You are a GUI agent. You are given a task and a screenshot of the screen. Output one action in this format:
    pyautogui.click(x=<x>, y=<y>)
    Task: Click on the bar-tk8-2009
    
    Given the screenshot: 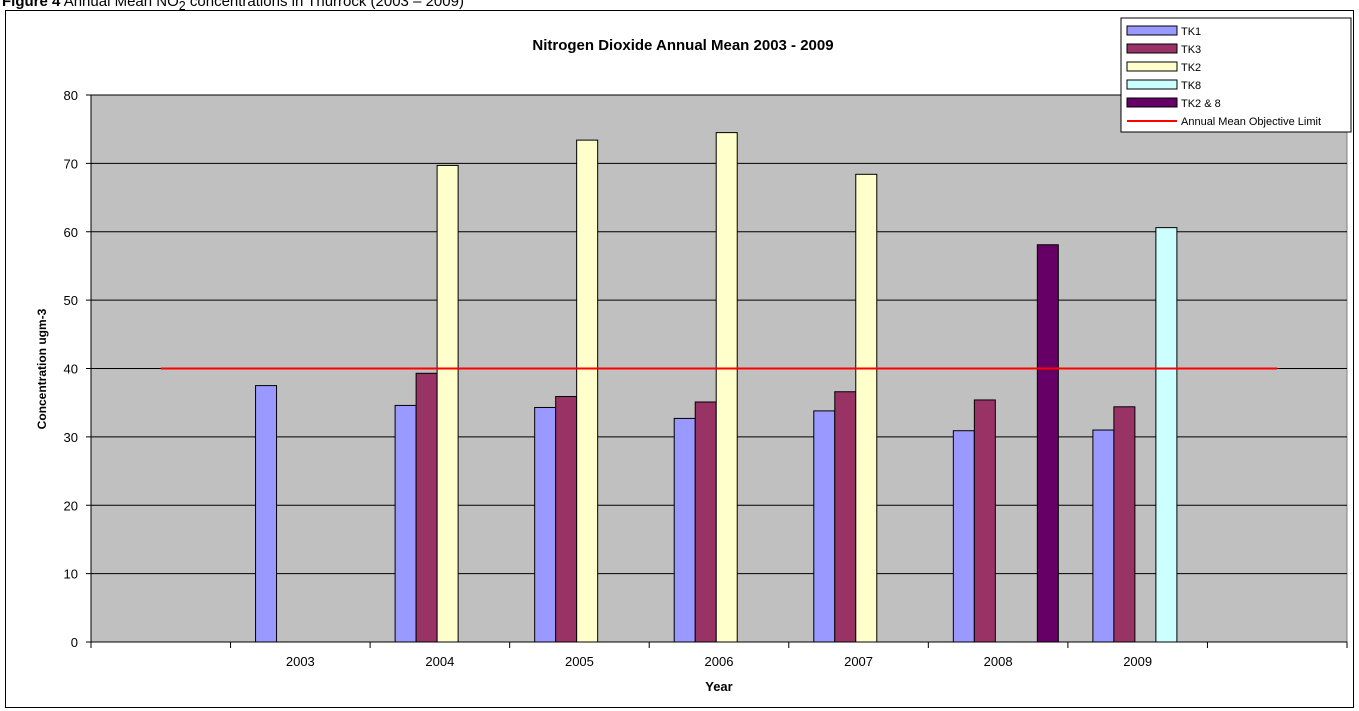 What is the action you would take?
    pyautogui.click(x=1166, y=435)
    